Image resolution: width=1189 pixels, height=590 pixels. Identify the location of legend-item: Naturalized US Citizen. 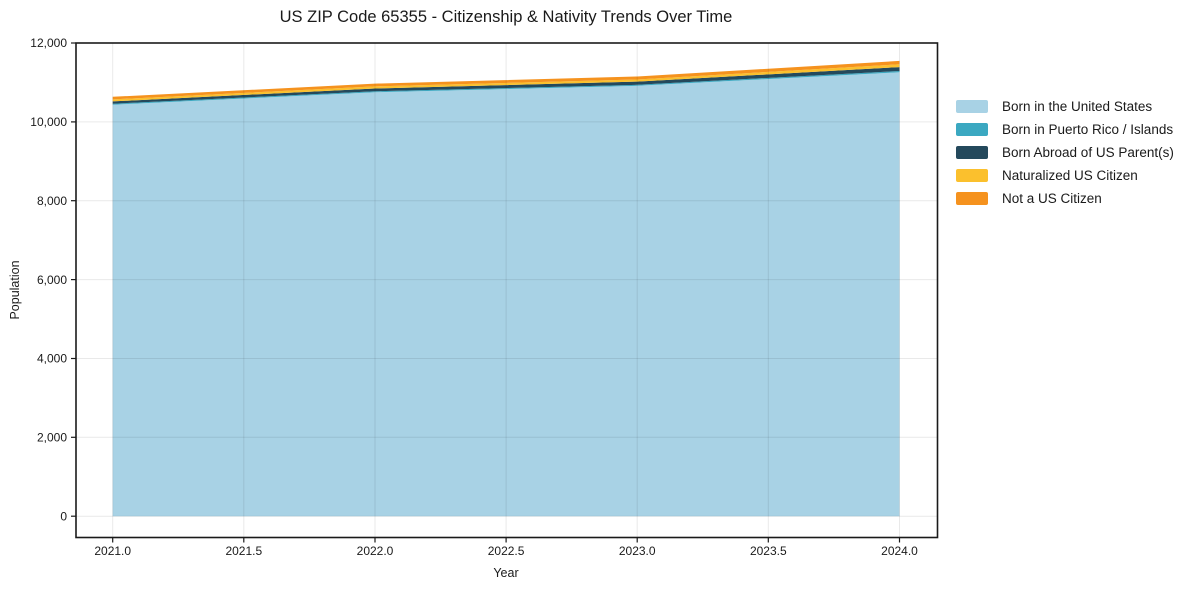
(1065, 175).